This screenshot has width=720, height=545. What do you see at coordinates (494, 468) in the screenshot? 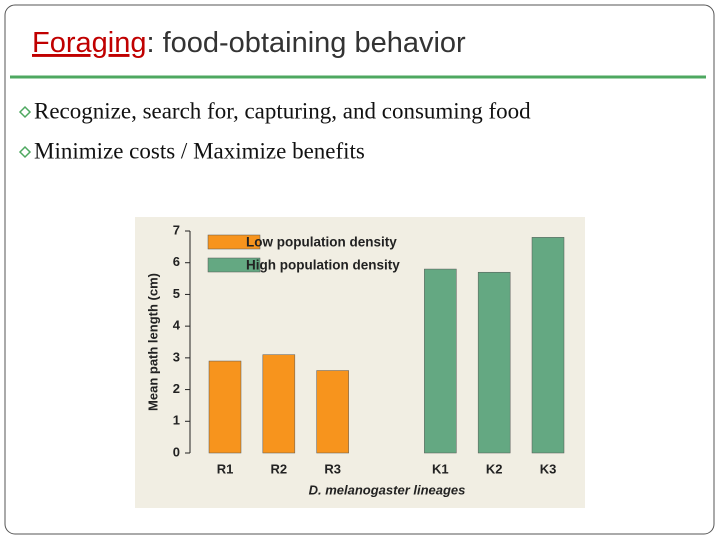
I see `x-tick-label: K2` at bounding box center [494, 468].